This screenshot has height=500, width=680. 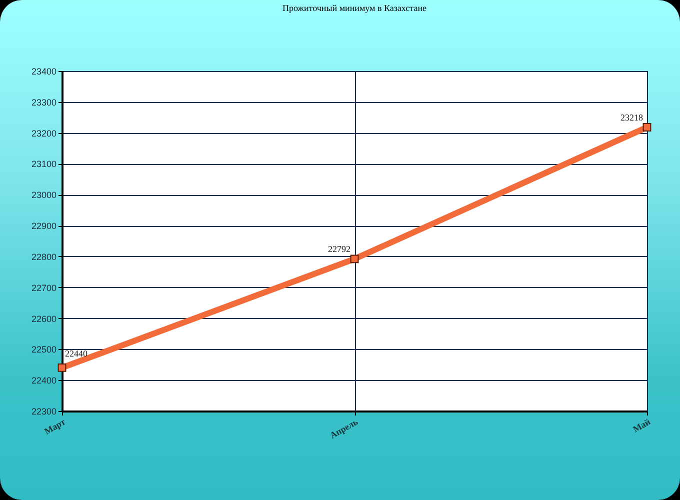 What do you see at coordinates (43, 195) in the screenshot?
I see `y-tick-label: 23000` at bounding box center [43, 195].